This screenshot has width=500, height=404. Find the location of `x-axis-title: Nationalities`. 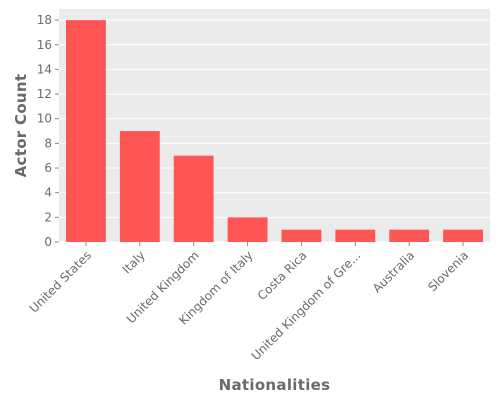

x-axis-title: Nationalities is located at coordinates (275, 385).